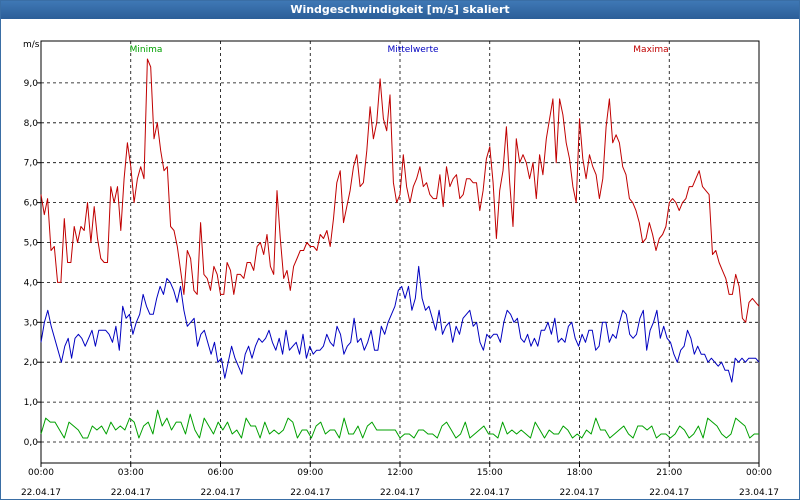  What do you see at coordinates (31, 84) in the screenshot?
I see `y-tick-label: 9,0` at bounding box center [31, 84].